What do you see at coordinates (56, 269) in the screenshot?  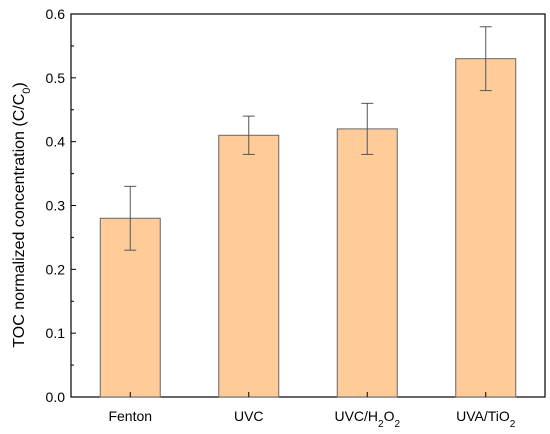 I see `y-tick-label: 0.2` at bounding box center [56, 269].